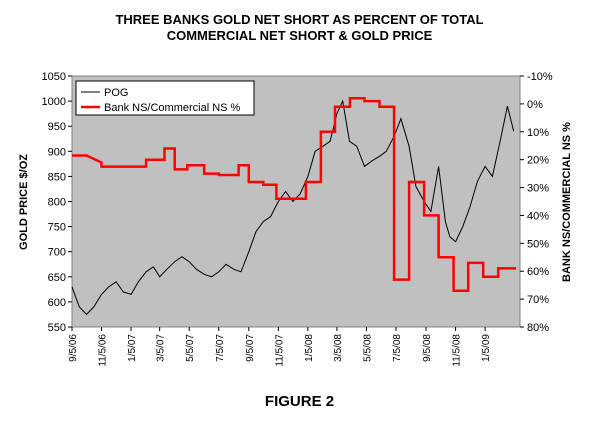 The image size is (599, 422). I want to click on legend-label-pog: POG, so click(116, 93).